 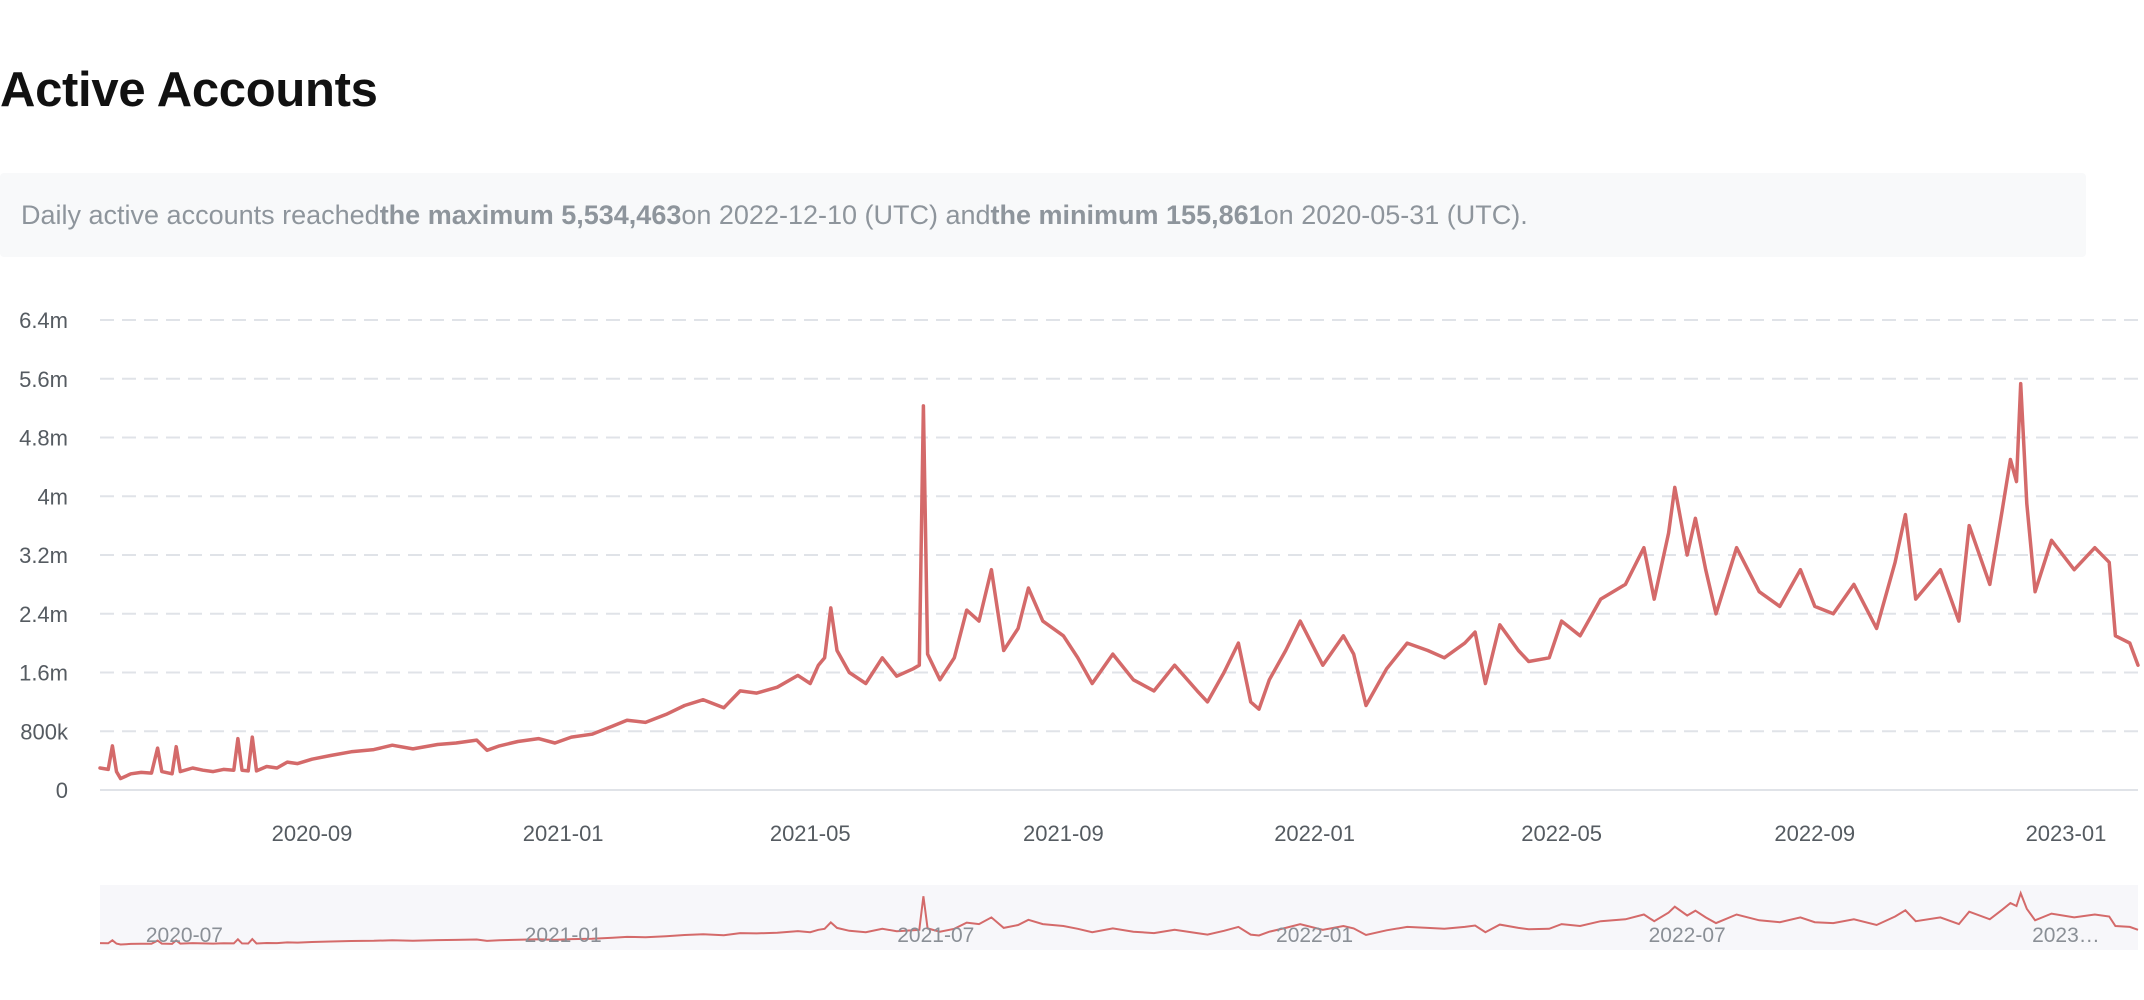 What do you see at coordinates (1687, 935) in the screenshot?
I see `navigator-tick-label: 2022-07` at bounding box center [1687, 935].